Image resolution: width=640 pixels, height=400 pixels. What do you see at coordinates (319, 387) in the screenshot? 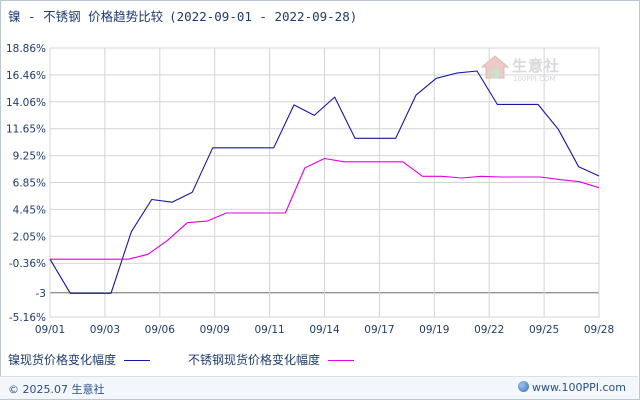
I see `footer: © 2025.07 生意社 www.100PPI.com` at bounding box center [319, 387].